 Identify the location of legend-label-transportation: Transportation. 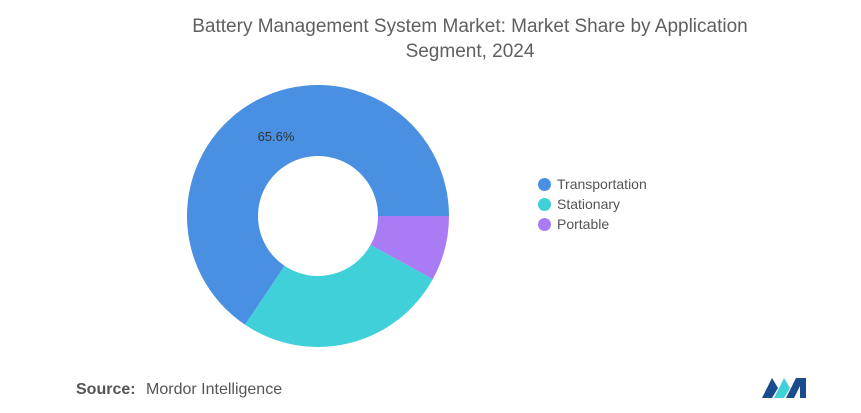
(602, 184).